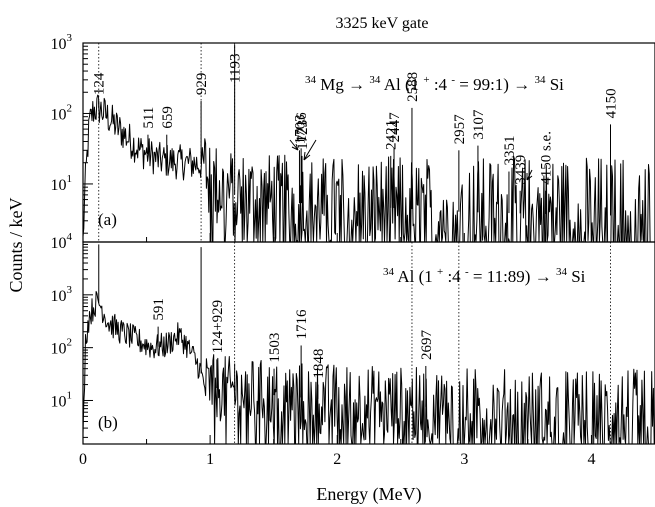 The width and height of the screenshot is (655, 507). I want to click on panel-a-peak-label-2447: 2447, so click(395, 127).